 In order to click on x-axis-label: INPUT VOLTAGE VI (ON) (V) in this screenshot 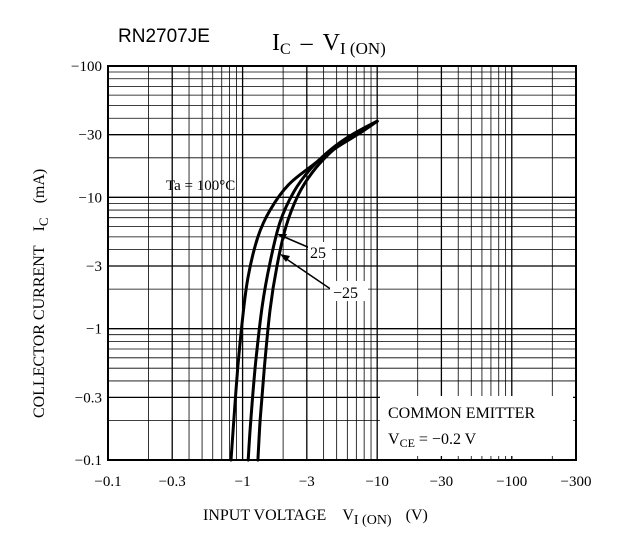, I will do `click(315, 517)`.